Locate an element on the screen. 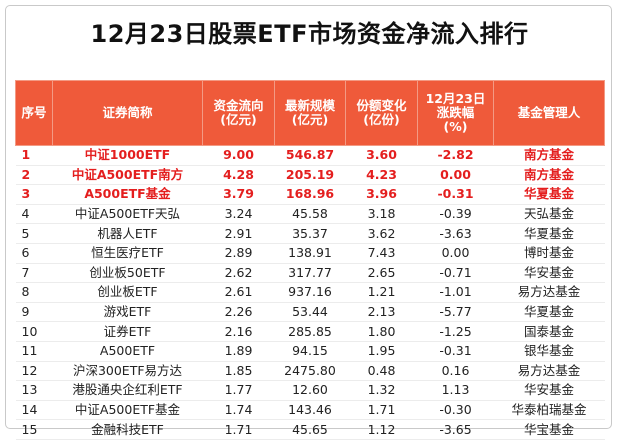  cell-rank: 1 is located at coordinates (34, 155).